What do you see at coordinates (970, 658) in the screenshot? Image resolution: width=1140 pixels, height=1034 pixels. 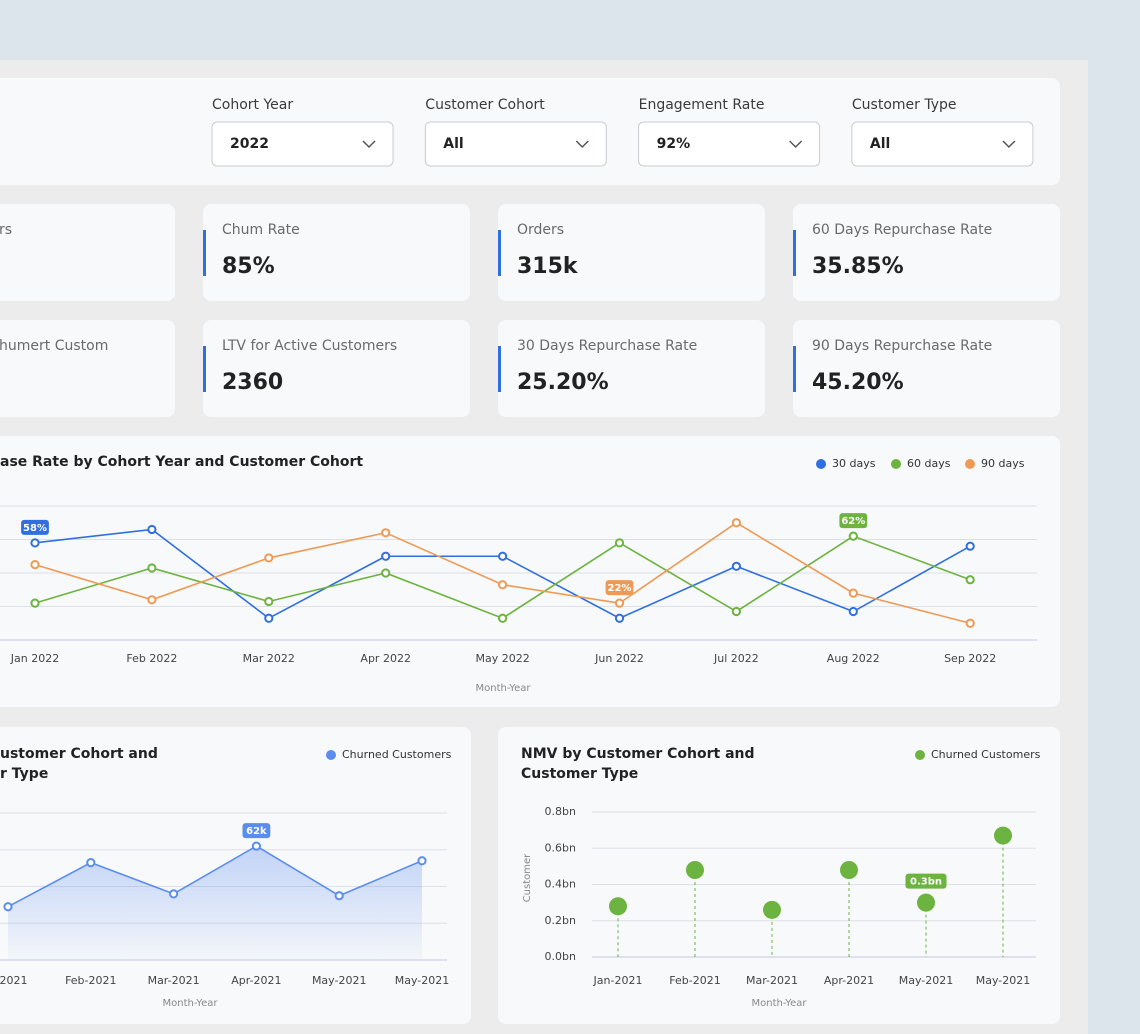 I see `x-tick-label: Sep 2022` at bounding box center [970, 658].